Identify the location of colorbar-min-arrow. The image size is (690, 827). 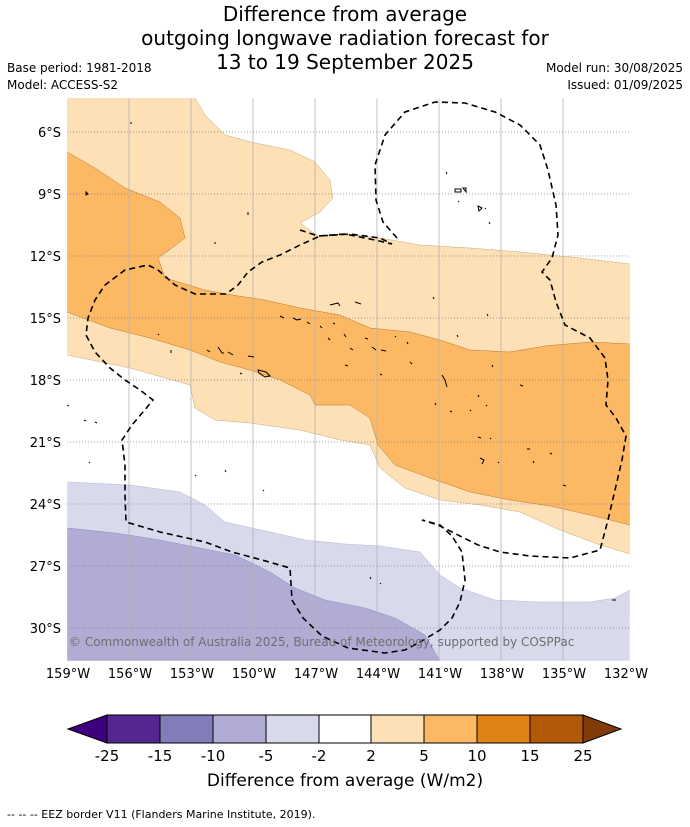
(87, 729).